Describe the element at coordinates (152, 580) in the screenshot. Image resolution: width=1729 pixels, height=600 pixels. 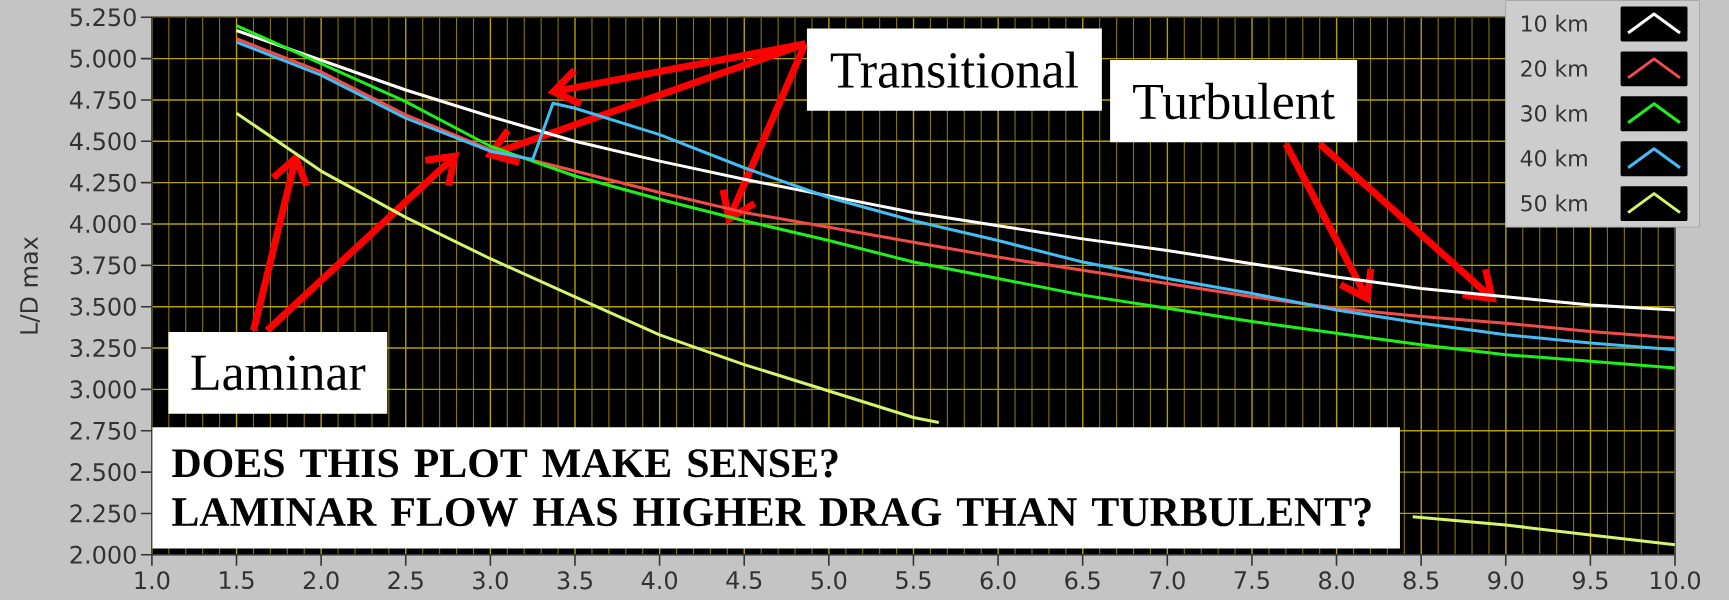
I see `x-tick-label: 1.0` at that location.